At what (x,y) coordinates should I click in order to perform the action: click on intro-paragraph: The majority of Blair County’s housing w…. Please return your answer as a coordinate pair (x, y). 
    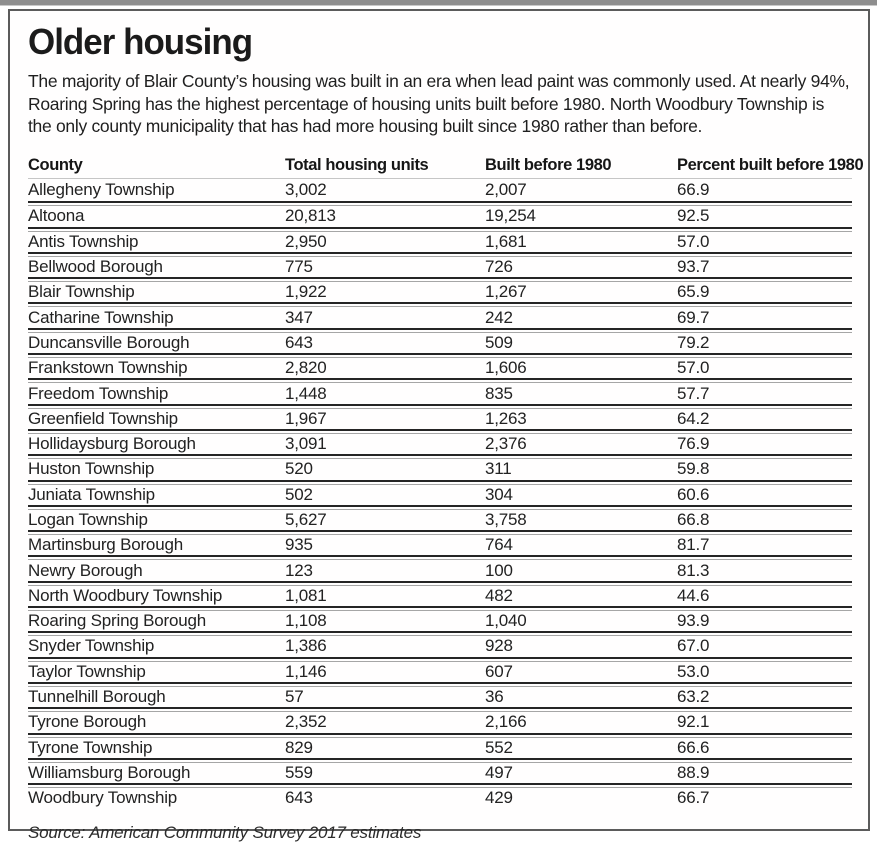
    Looking at the image, I should click on (439, 104).